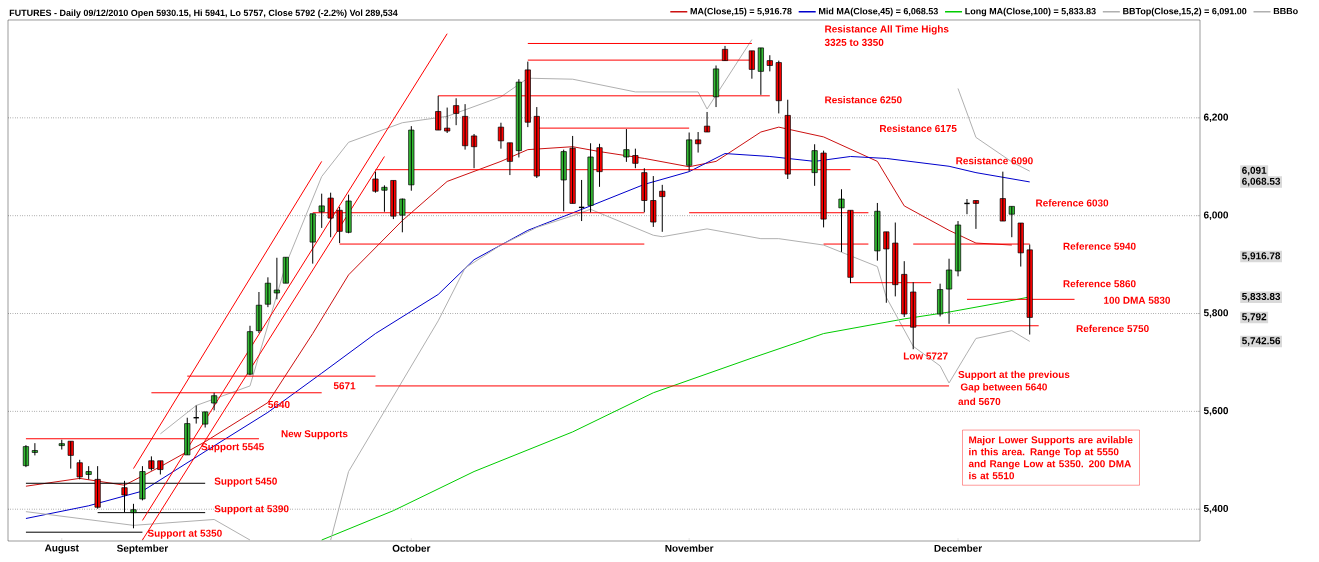  Describe the element at coordinates (142, 549) in the screenshot. I see `x-tick-label: September` at that location.